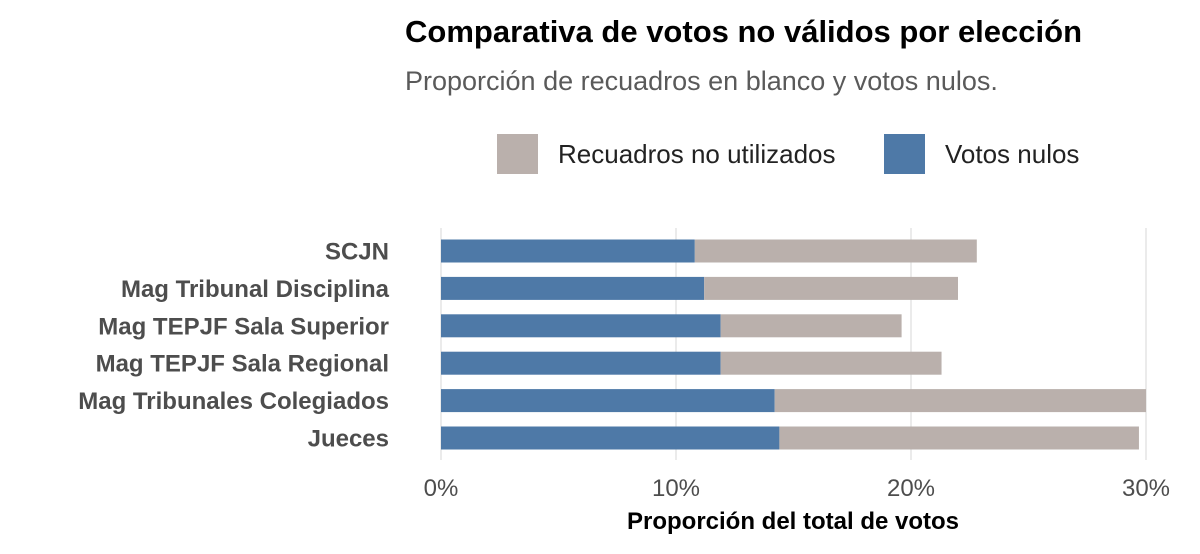  Describe the element at coordinates (348, 439) in the screenshot. I see `category-label-5: Jueces` at that location.